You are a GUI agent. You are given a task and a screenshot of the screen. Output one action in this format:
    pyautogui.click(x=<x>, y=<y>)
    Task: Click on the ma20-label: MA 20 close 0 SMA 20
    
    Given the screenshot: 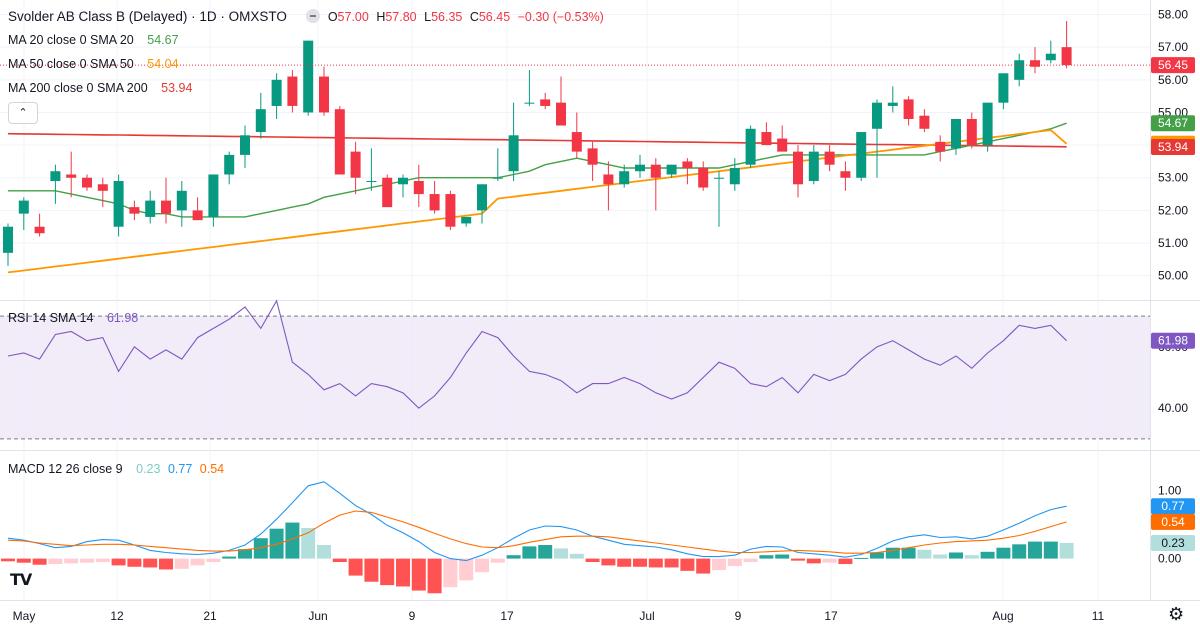 What is the action you would take?
    pyautogui.click(x=71, y=40)
    